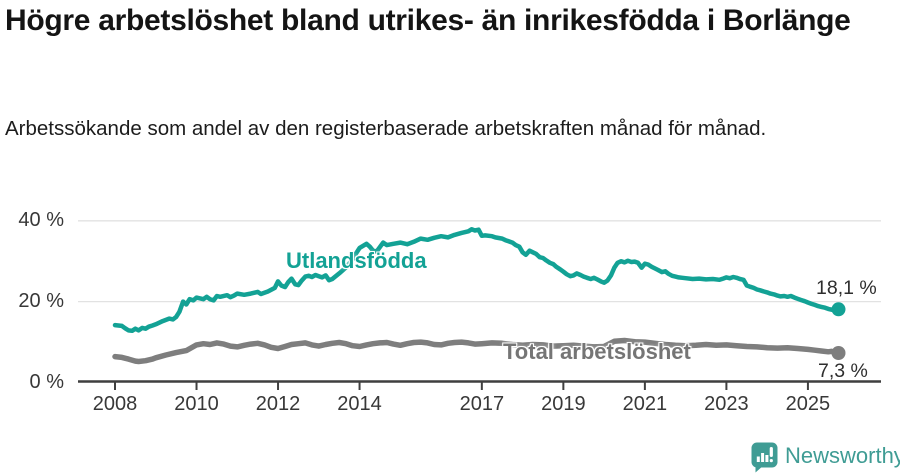  What do you see at coordinates (645, 404) in the screenshot?
I see `x-axis-label-2021: 2021` at bounding box center [645, 404].